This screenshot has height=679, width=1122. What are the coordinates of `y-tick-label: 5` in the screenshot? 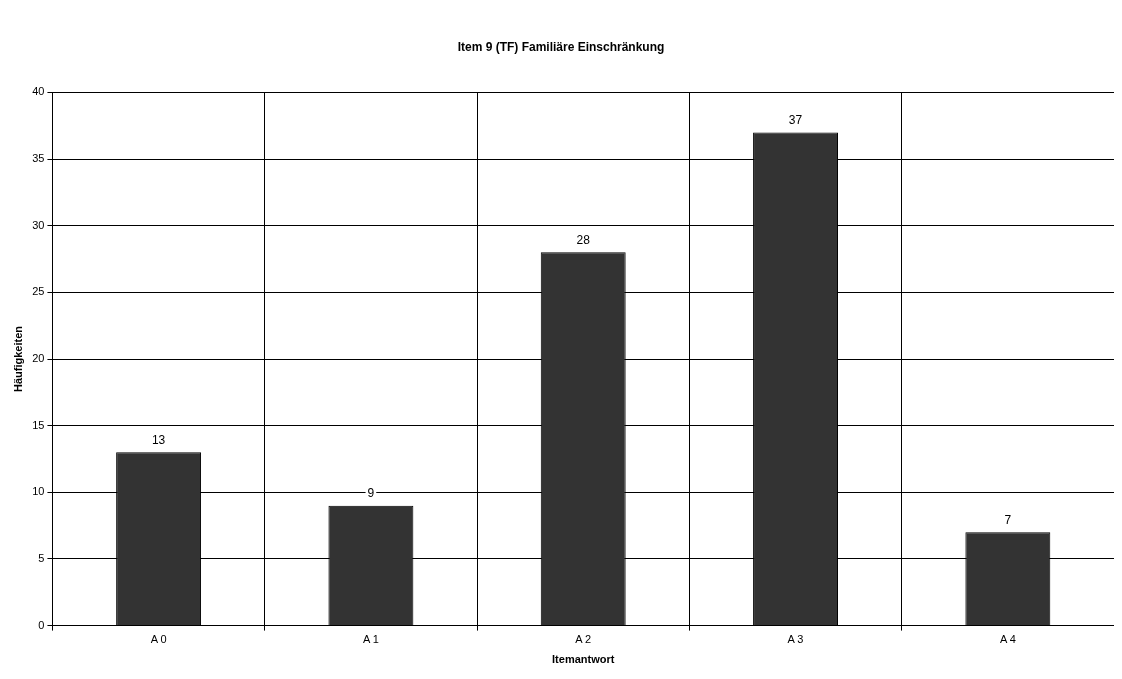 It's located at (41, 557).